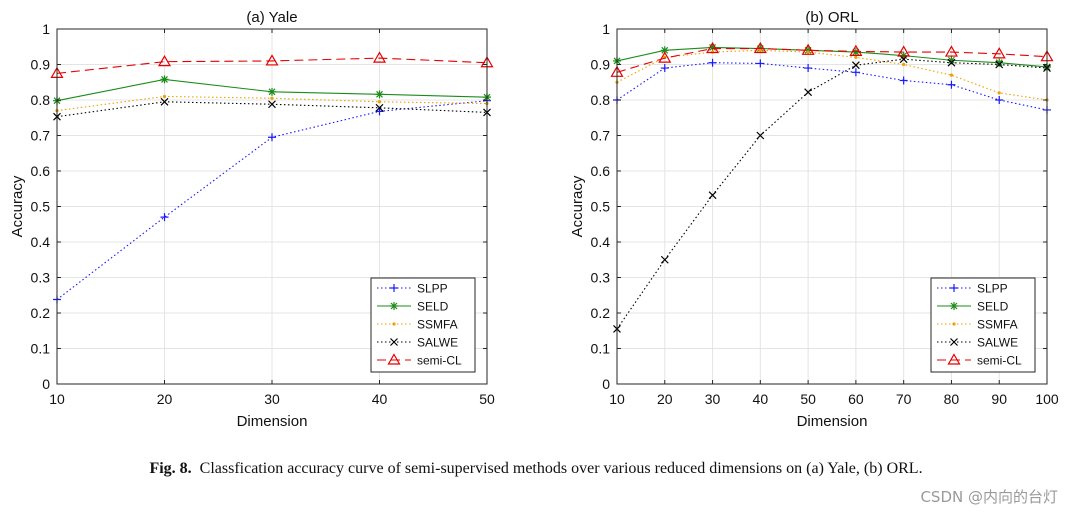 The image size is (1072, 518). Describe the element at coordinates (46, 29) in the screenshot. I see `panel-1-ytick-label: 1` at that location.